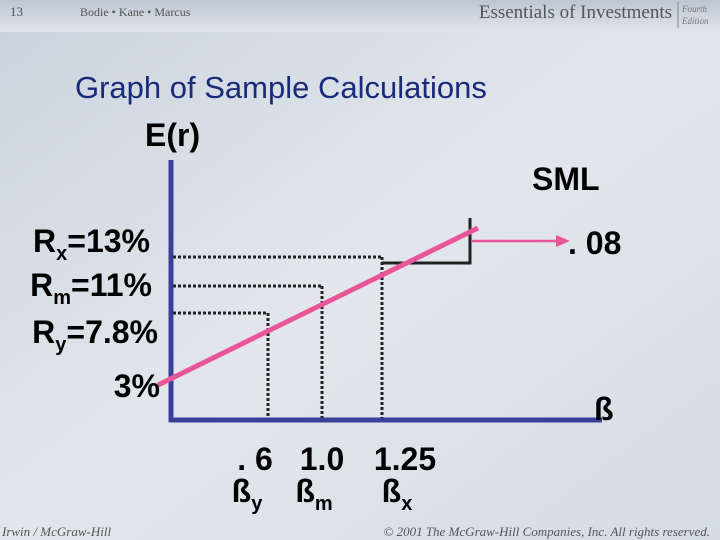 The width and height of the screenshot is (720, 540). I want to click on book-title: Essentials of Investments, so click(575, 12).